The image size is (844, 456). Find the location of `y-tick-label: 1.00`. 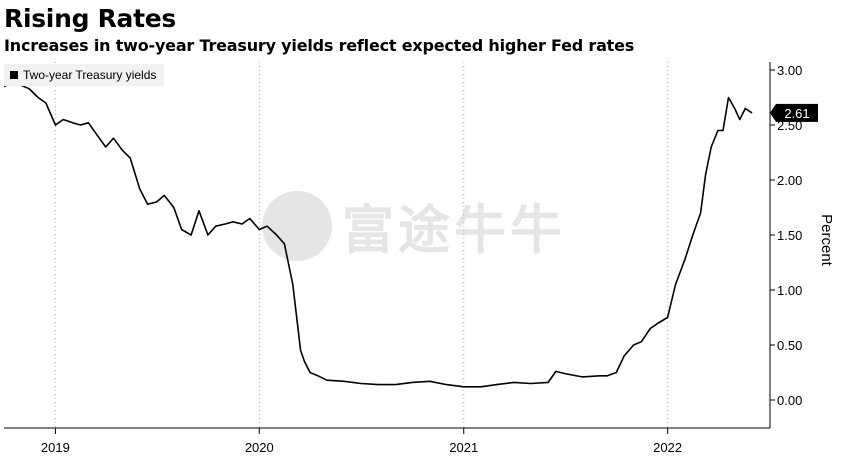

y-tick-label: 1.00 is located at coordinates (789, 290).